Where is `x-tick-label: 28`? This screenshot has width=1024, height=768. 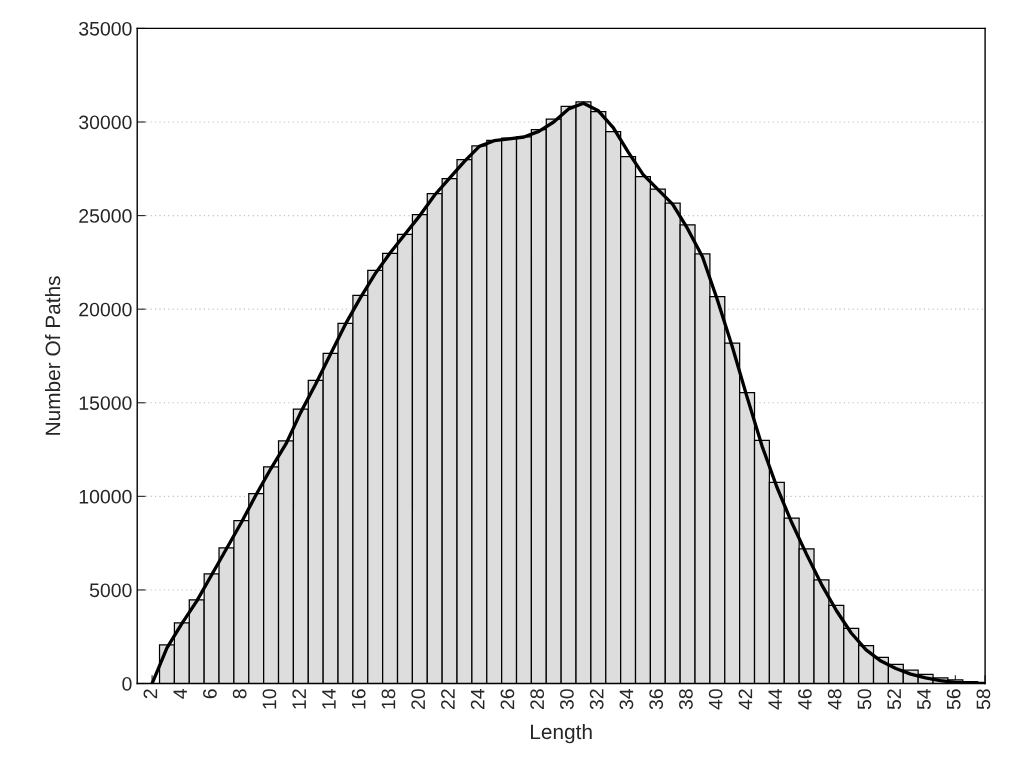
x-tick-label: 28 is located at coordinates (537, 699).